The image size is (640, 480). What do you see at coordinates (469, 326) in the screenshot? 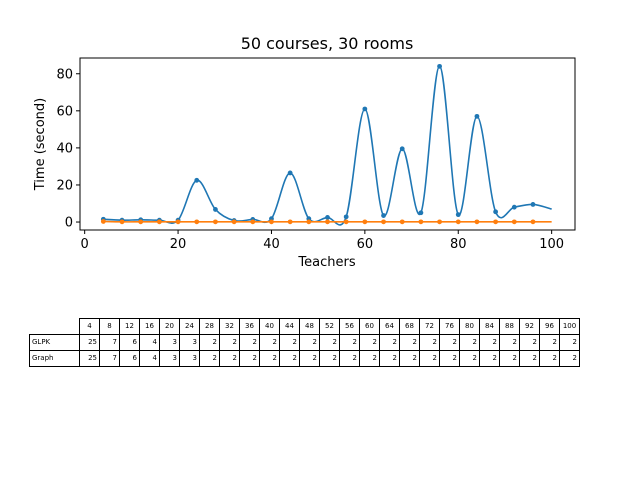
I see `table-column-header: 80` at bounding box center [469, 326].